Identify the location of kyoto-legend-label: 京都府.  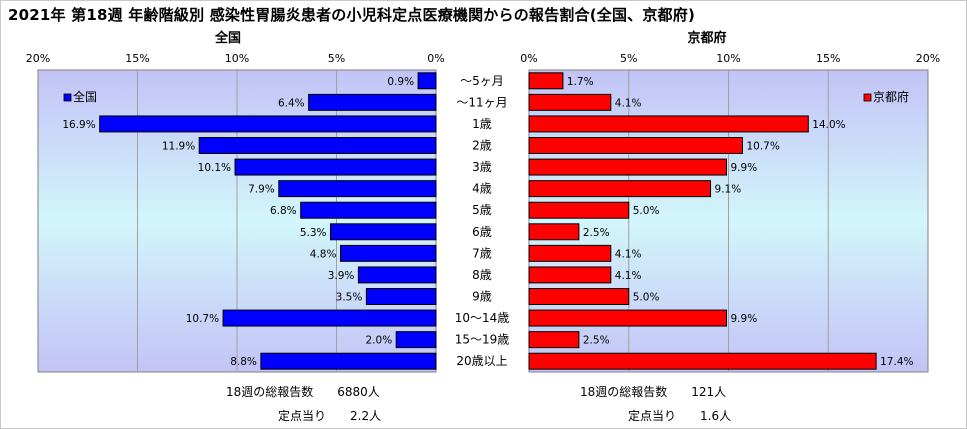
(891, 96).